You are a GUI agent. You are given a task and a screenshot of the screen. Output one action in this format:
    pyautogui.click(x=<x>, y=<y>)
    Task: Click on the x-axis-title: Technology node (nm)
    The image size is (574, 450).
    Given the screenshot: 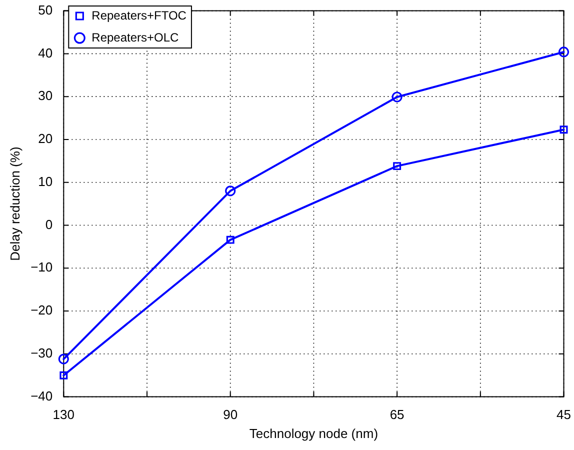 What is the action you would take?
    pyautogui.click(x=313, y=433)
    